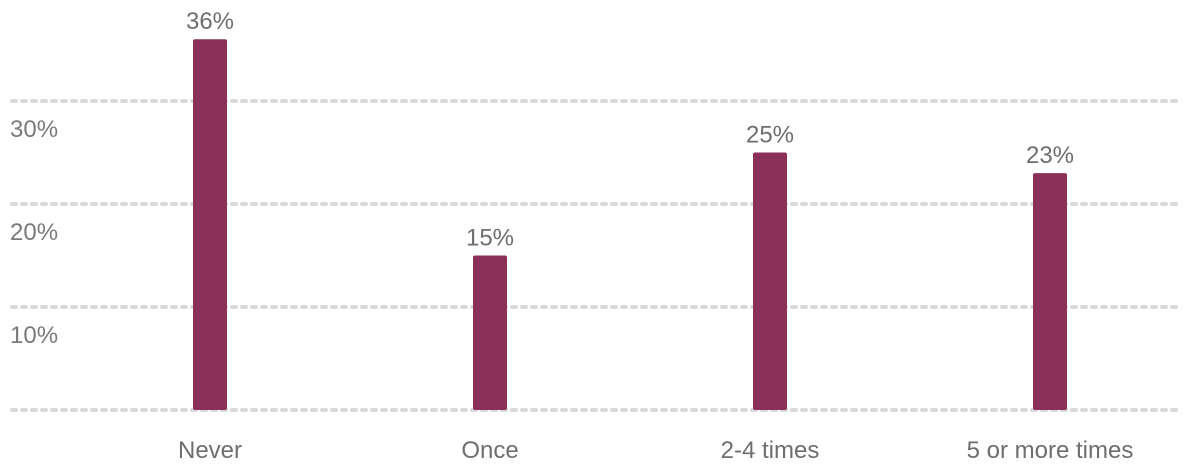 Image resolution: width=1184 pixels, height=466 pixels. Describe the element at coordinates (34, 129) in the screenshot. I see `y-tick-label: 30%` at that location.